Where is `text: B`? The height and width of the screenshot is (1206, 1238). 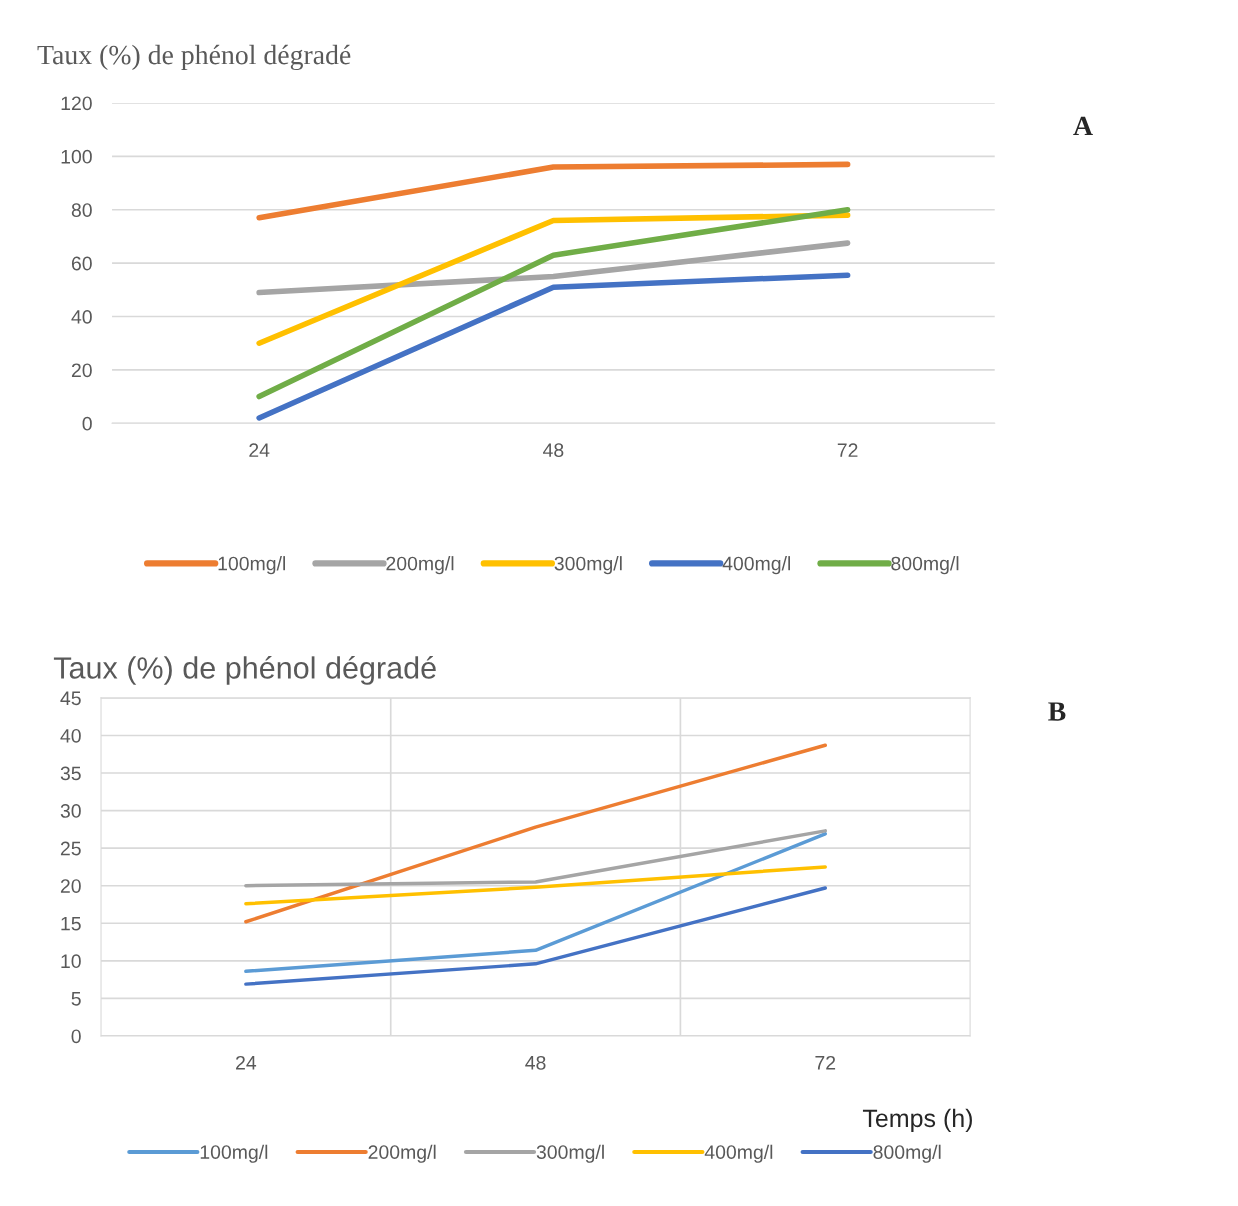
text: B is located at coordinates (1057, 711).